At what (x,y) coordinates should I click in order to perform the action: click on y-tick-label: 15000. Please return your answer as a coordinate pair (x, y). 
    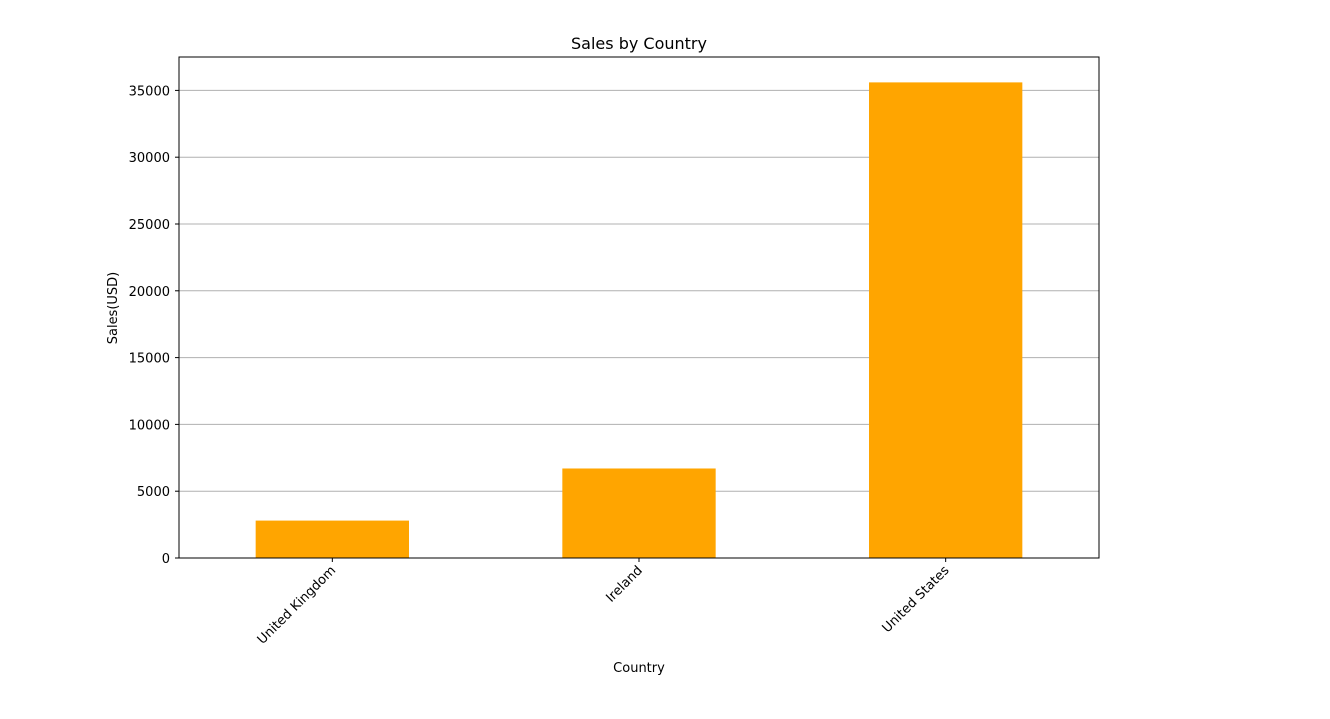
    Looking at the image, I should click on (149, 359).